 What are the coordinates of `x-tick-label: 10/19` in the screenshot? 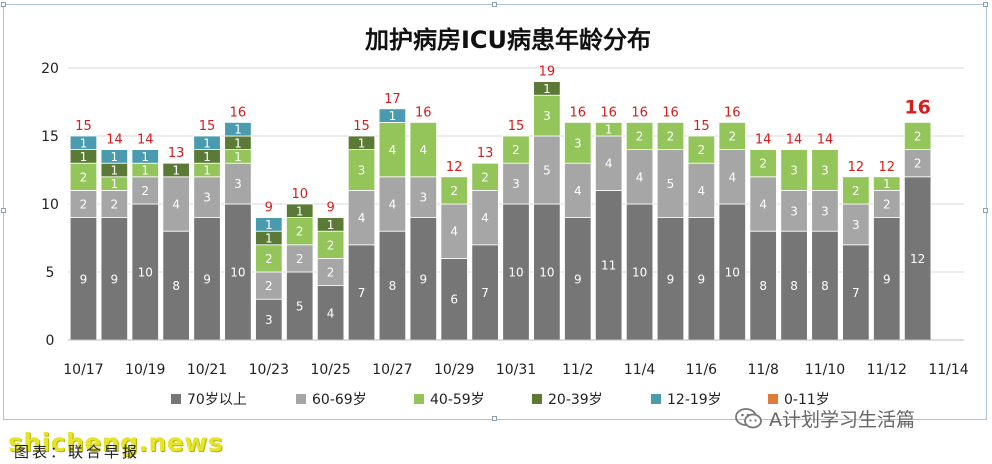 It's located at (145, 370).